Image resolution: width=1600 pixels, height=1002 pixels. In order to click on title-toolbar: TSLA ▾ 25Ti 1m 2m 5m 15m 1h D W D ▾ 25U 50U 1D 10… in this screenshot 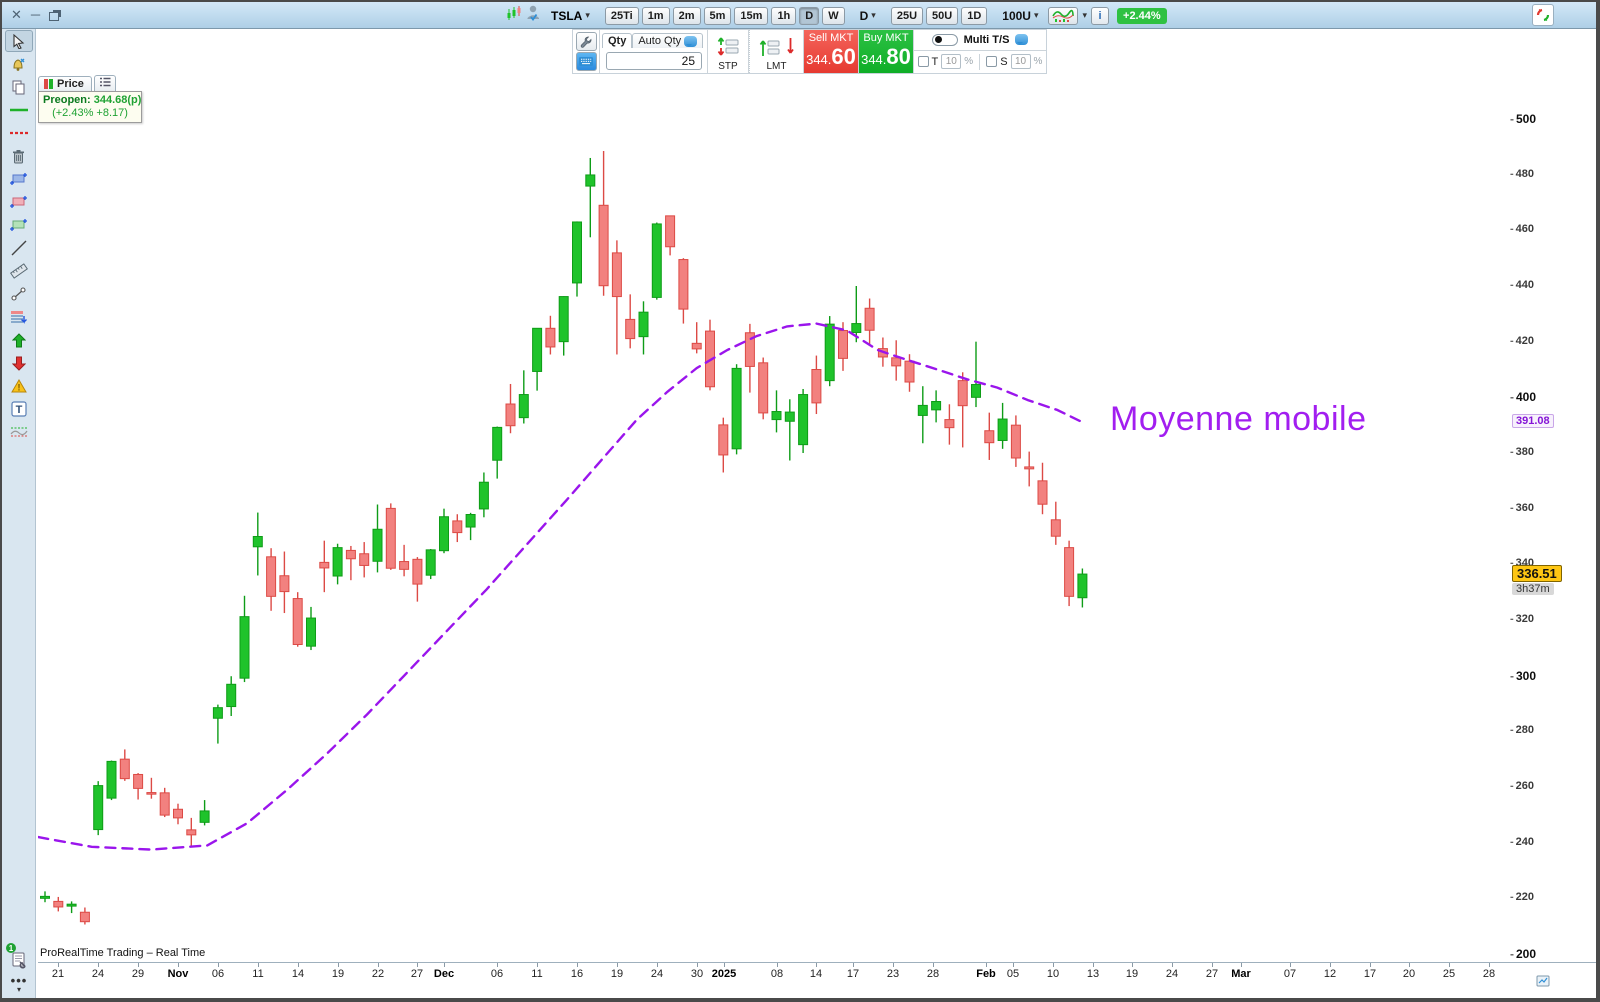, I will do `click(836, 15)`.